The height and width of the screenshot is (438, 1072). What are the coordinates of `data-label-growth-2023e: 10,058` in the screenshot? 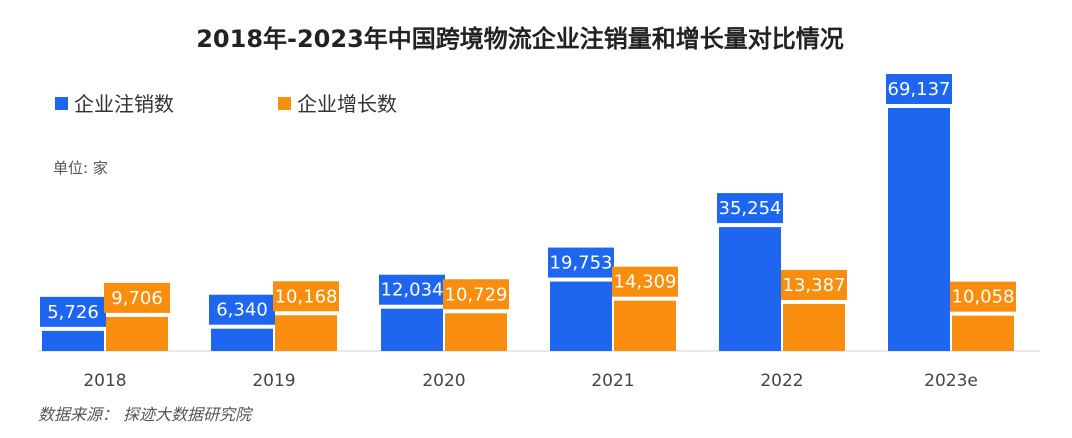 It's located at (983, 297).